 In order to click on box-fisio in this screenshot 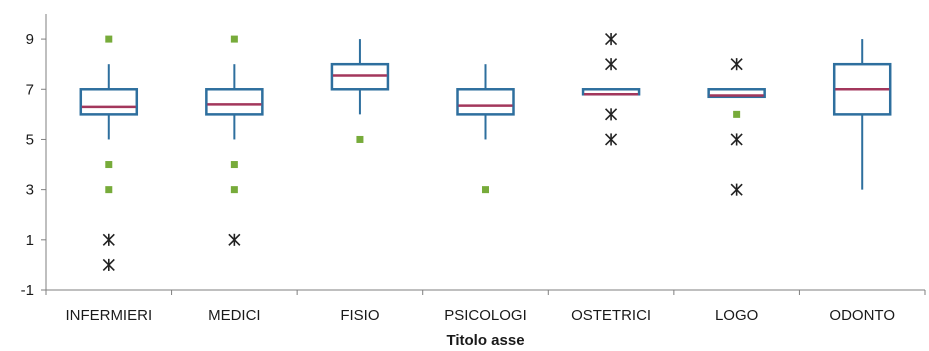, I will do `click(360, 77)`.